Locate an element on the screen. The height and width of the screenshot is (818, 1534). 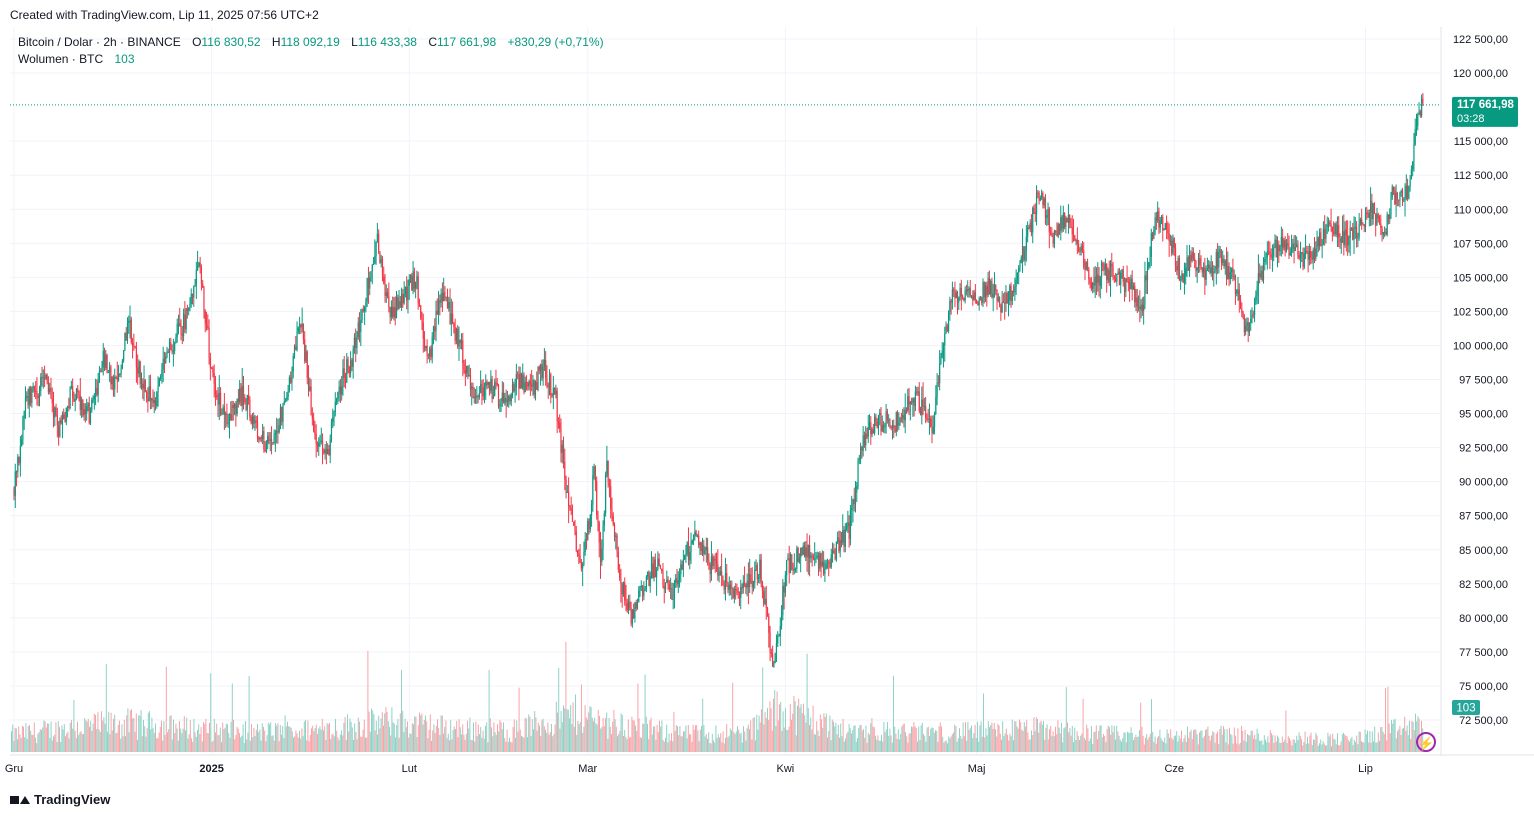
bolt-icon: ⚡ is located at coordinates (1426, 742).